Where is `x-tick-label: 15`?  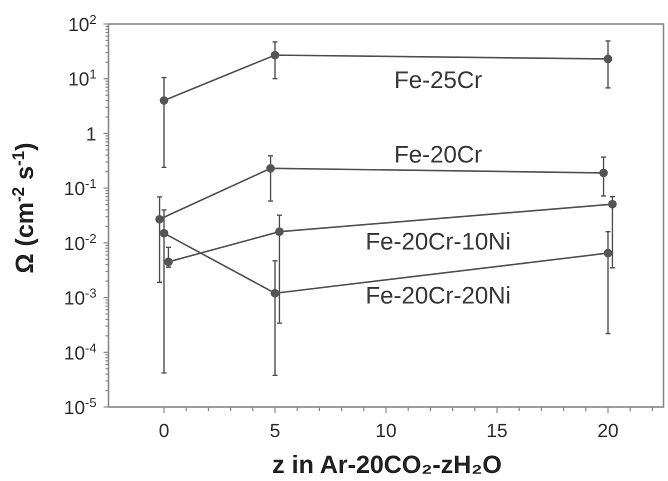
x-tick-label: 15 is located at coordinates (497, 431).